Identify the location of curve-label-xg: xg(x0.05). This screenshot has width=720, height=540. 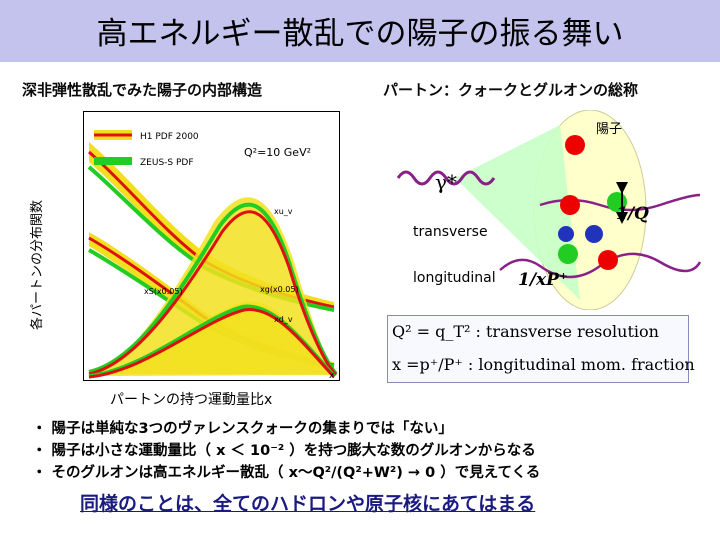
(279, 289).